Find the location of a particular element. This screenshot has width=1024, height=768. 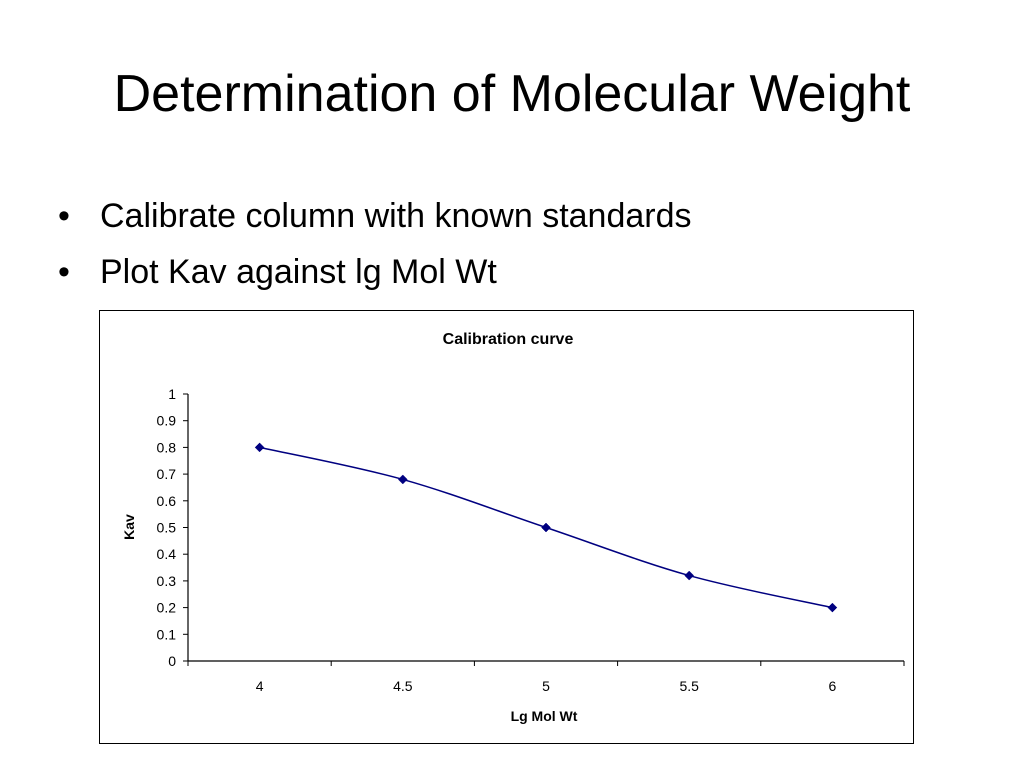

y-tick-label: 0.1 is located at coordinates (167, 634).